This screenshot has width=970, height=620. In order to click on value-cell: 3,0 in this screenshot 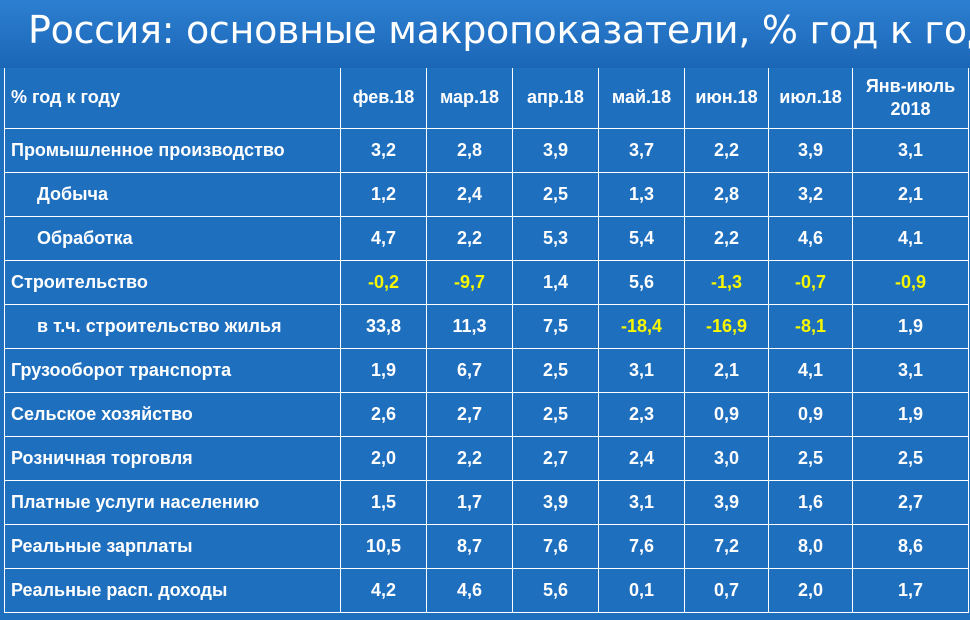, I will do `click(726, 458)`.